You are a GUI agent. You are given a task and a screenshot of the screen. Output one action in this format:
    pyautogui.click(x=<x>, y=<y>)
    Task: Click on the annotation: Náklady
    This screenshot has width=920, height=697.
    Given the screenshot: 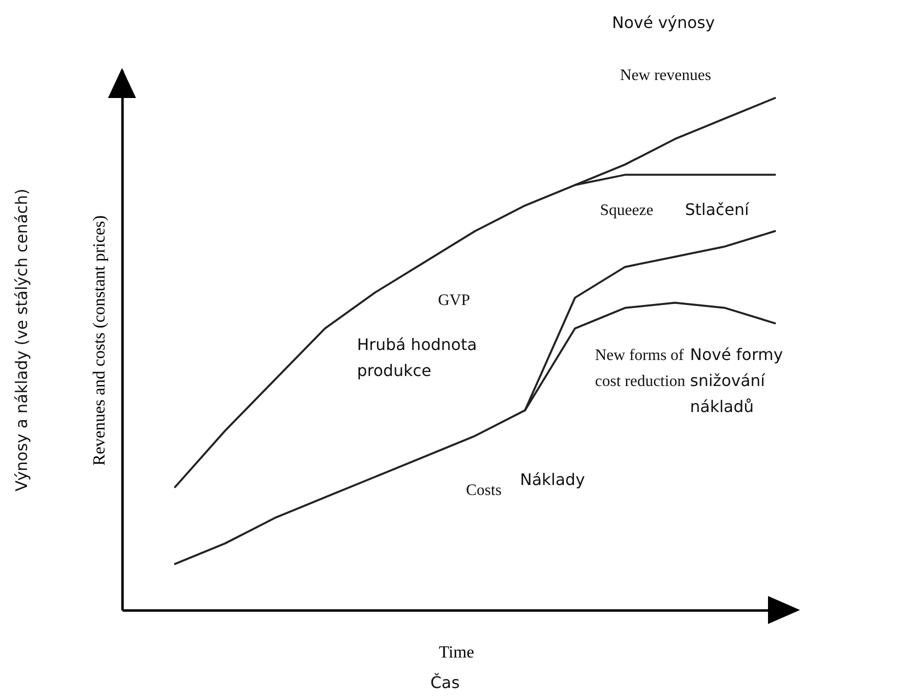 What is the action you would take?
    pyautogui.click(x=552, y=479)
    